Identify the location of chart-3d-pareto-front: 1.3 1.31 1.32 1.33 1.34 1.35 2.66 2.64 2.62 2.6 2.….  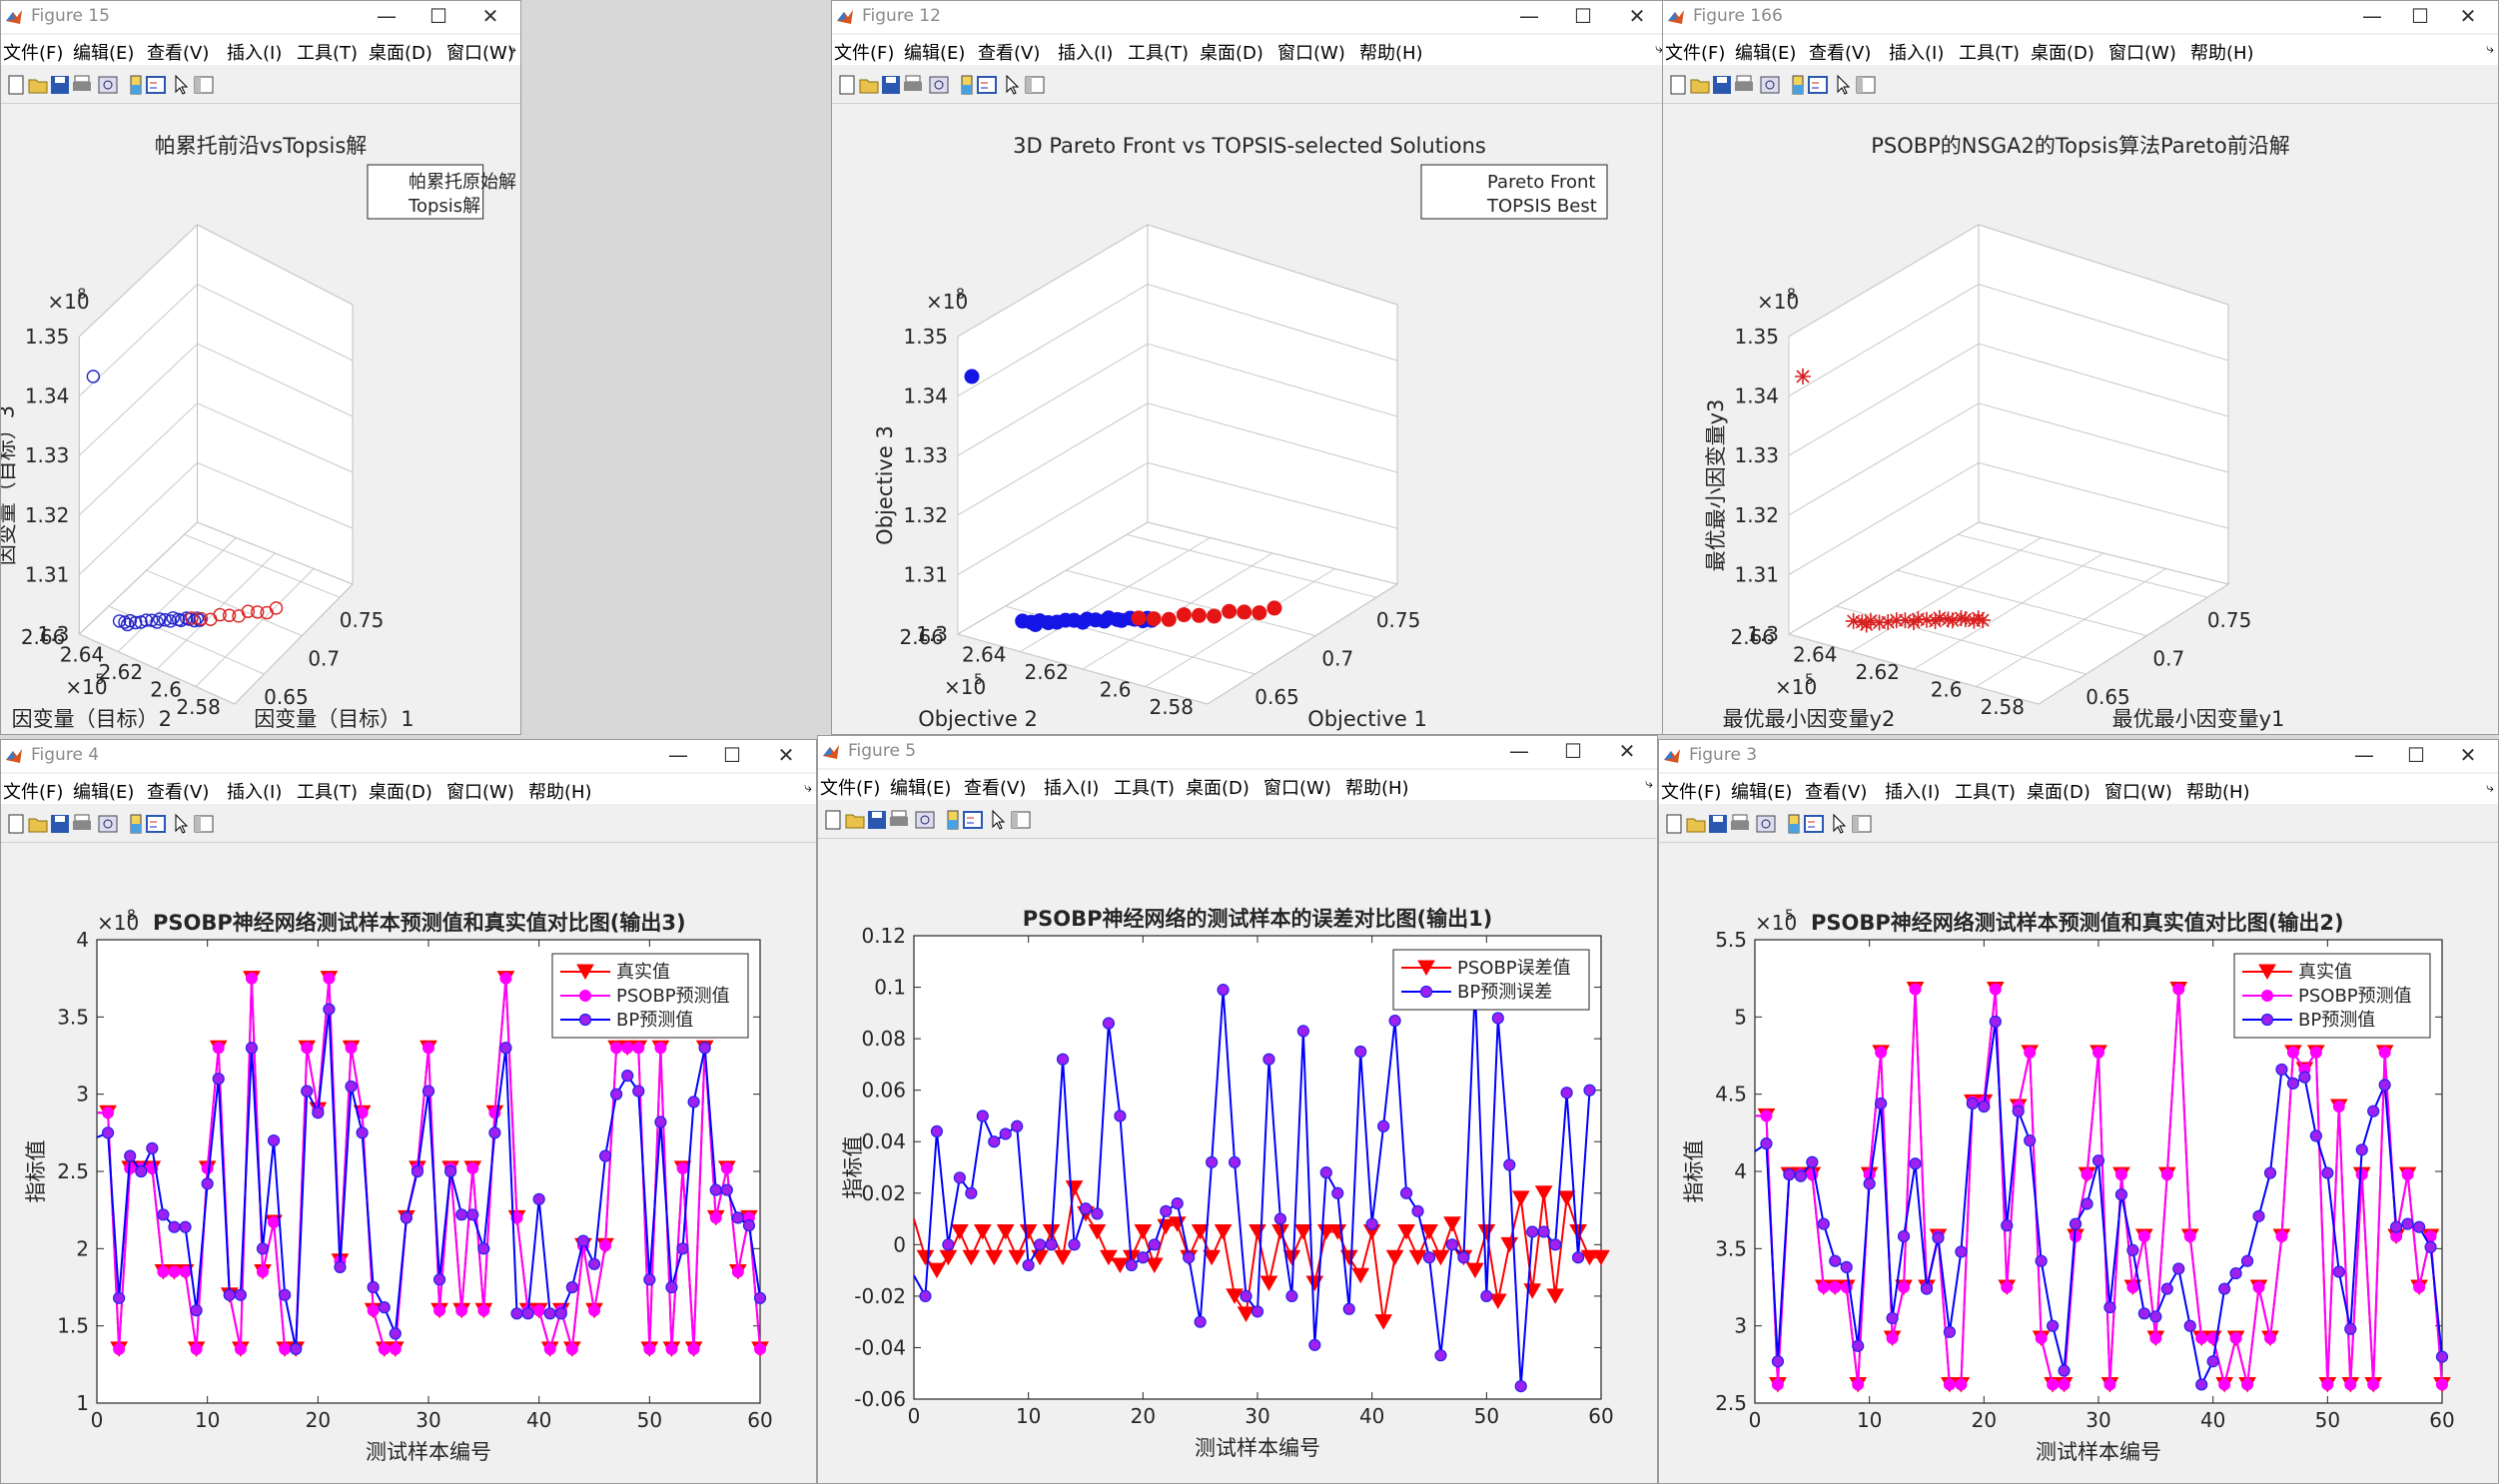
(1249, 419).